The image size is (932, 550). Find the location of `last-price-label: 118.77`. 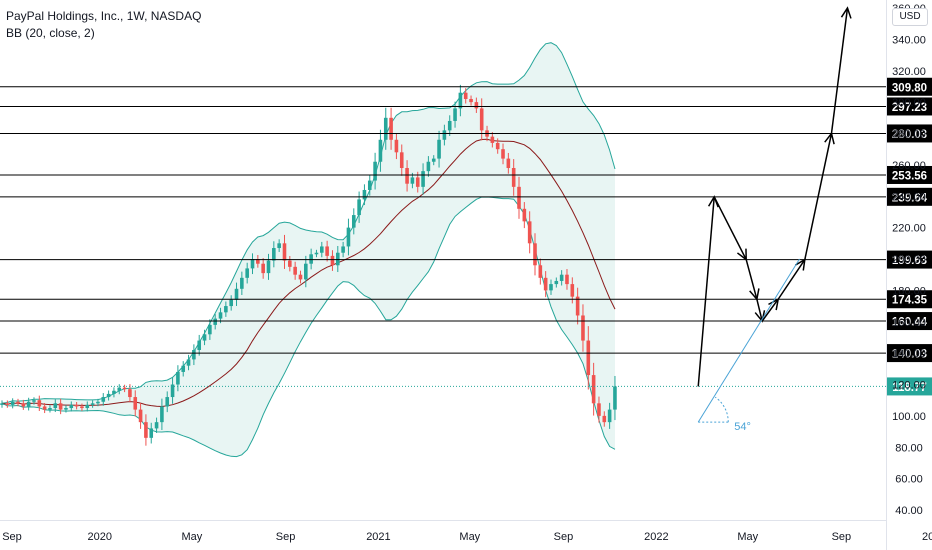

last-price-label: 118.77 is located at coordinates (909, 388).